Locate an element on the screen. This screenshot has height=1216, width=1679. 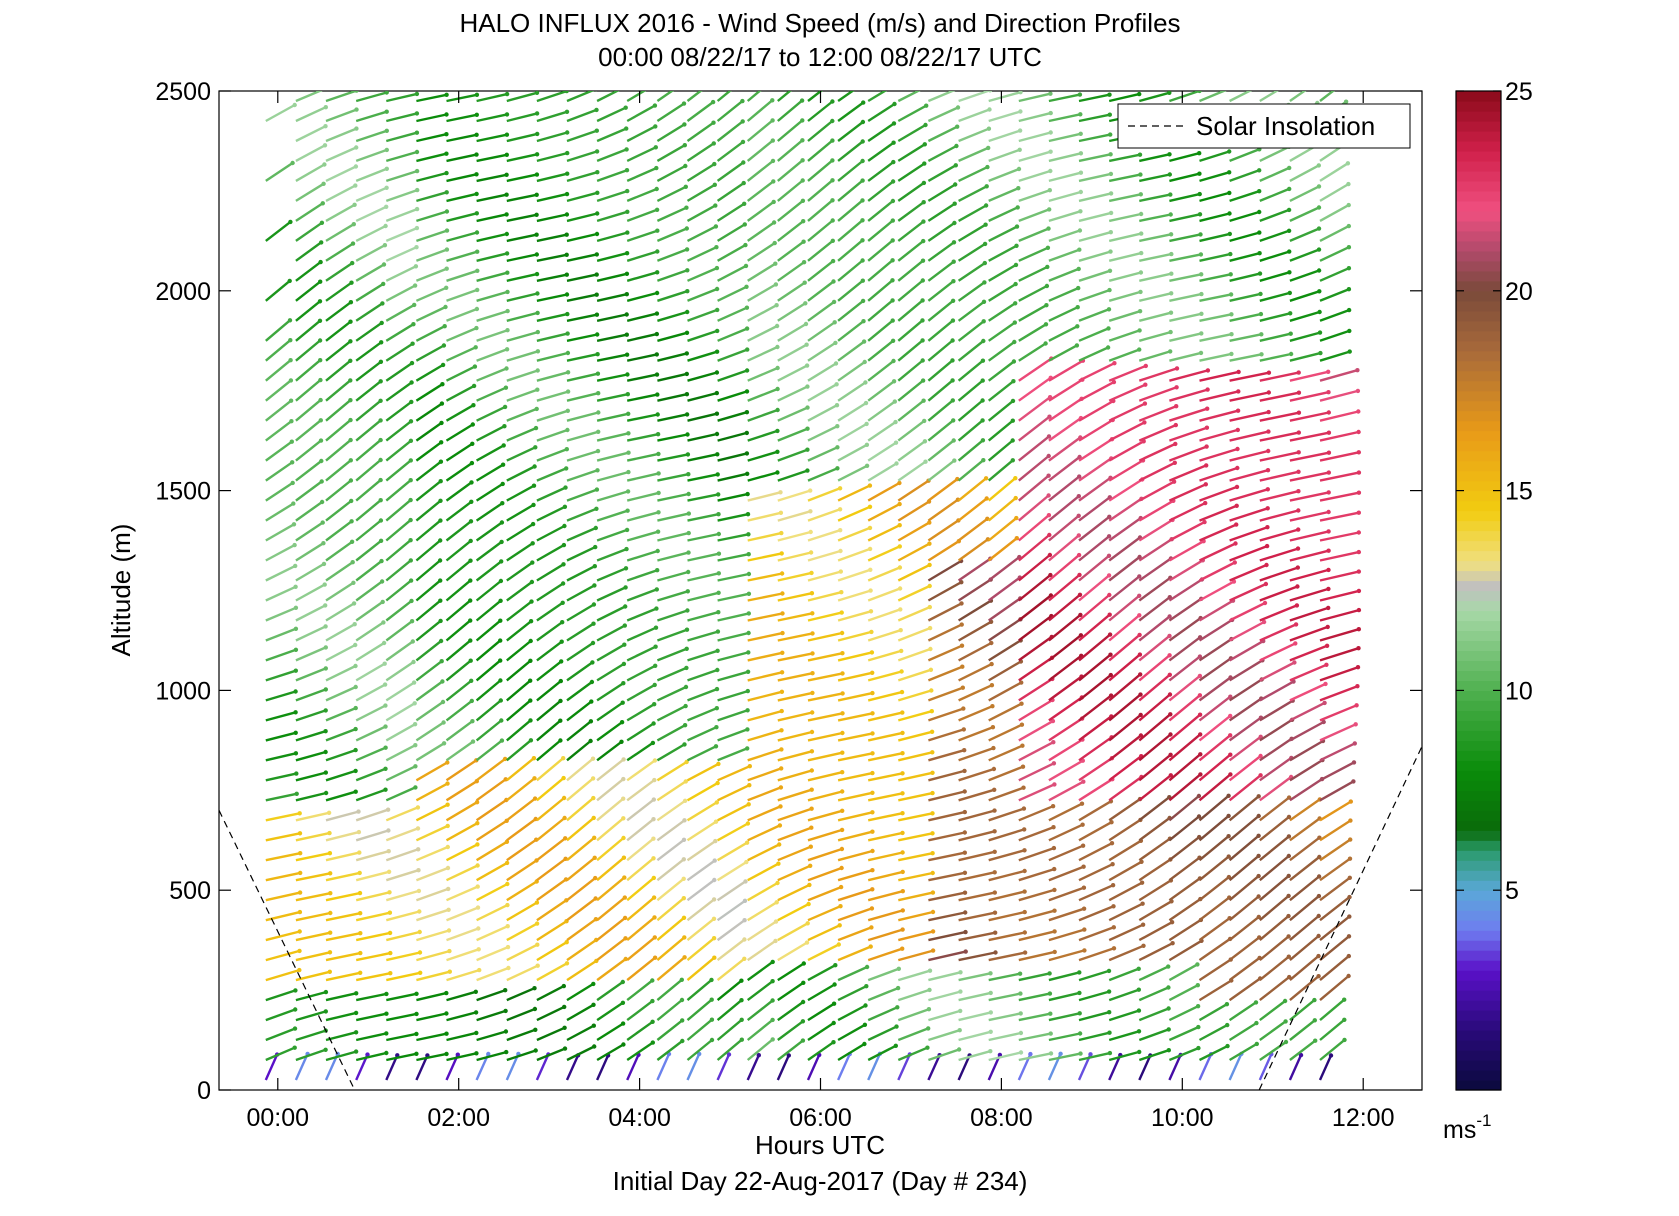
colorbar is located at coordinates (1478, 591).